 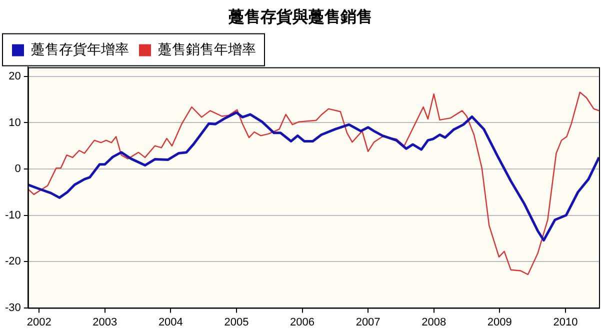 What do you see at coordinates (236, 322) in the screenshot?
I see `x-tick-label: 2005` at bounding box center [236, 322].